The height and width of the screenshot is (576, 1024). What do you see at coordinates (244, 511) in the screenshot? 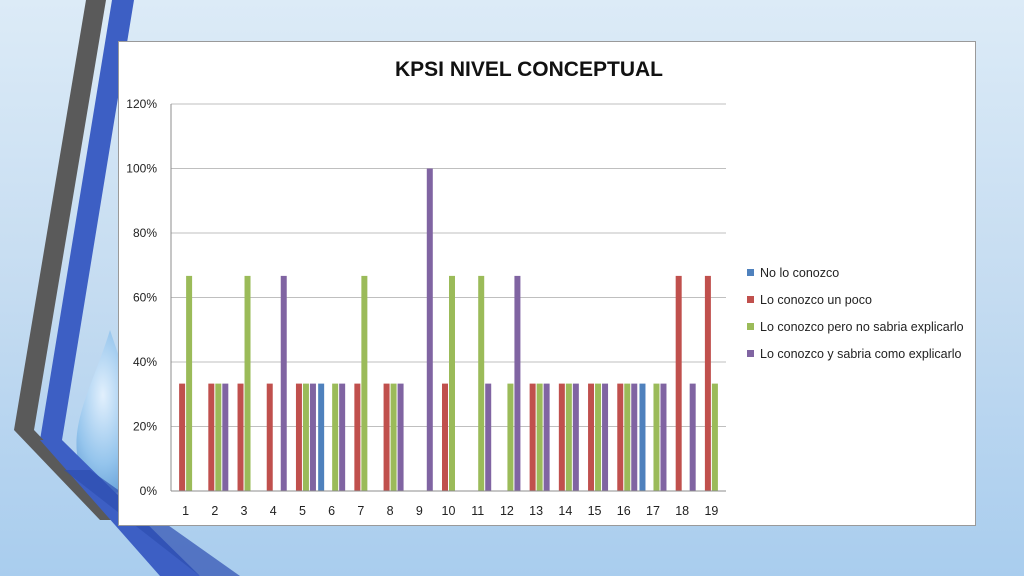
I see `x-tick-label: 3` at bounding box center [244, 511].